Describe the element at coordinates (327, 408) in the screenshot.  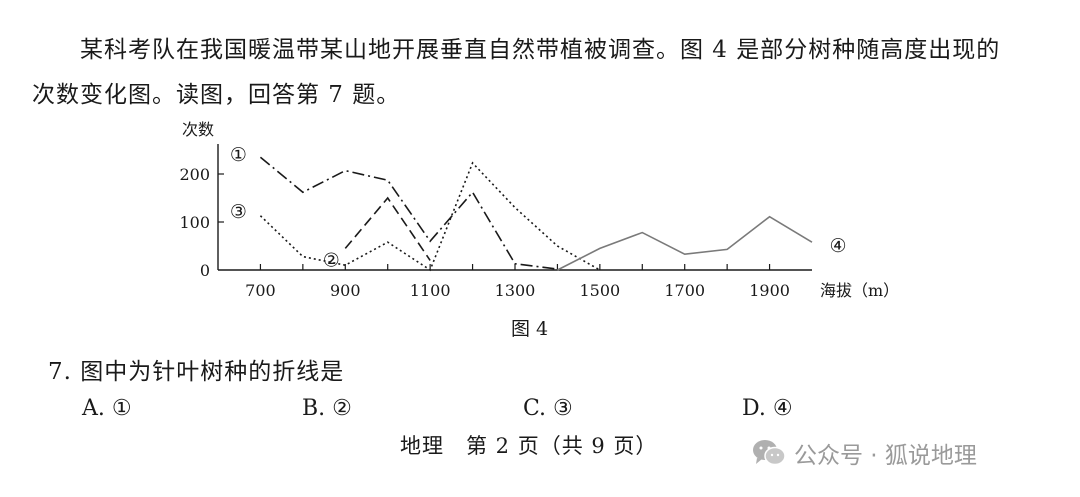
I see `option-b: B. ②` at that location.